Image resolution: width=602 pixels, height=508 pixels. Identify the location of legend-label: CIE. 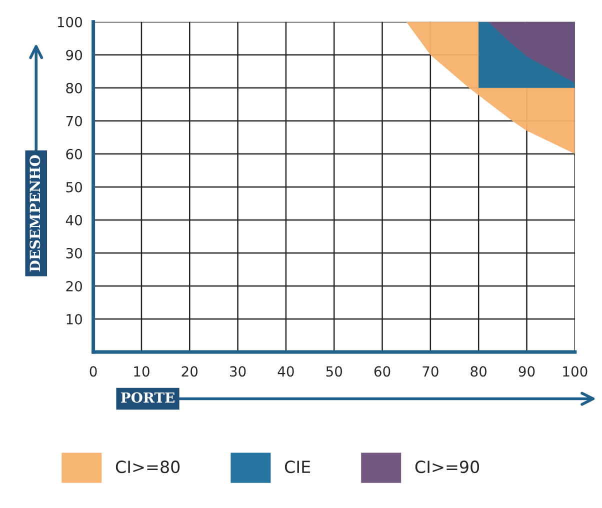
(297, 467).